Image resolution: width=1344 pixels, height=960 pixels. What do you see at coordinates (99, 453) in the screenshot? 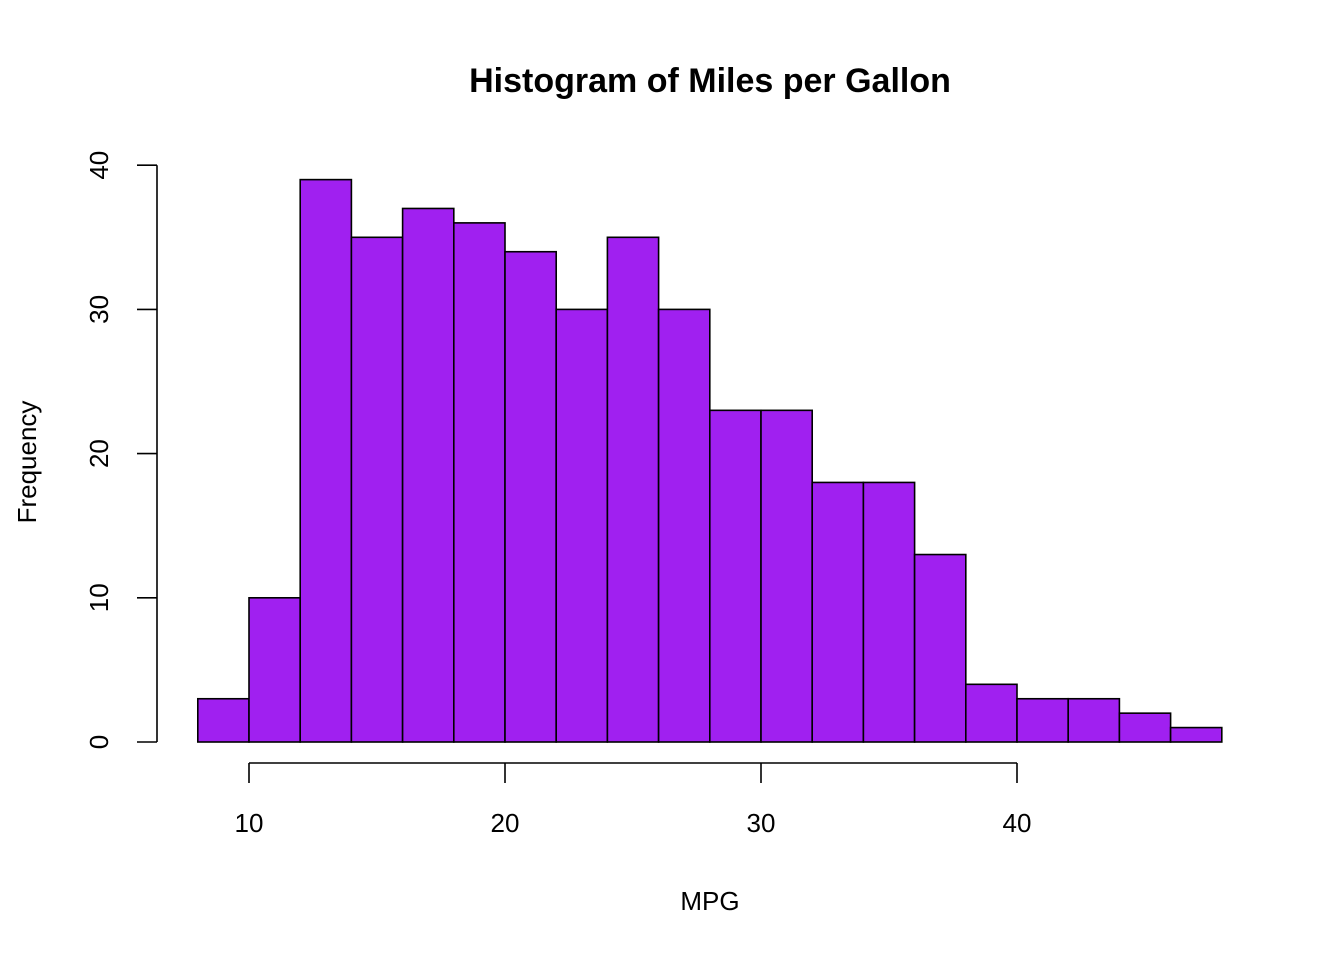
I see `y-tick-label: 20` at bounding box center [99, 453].